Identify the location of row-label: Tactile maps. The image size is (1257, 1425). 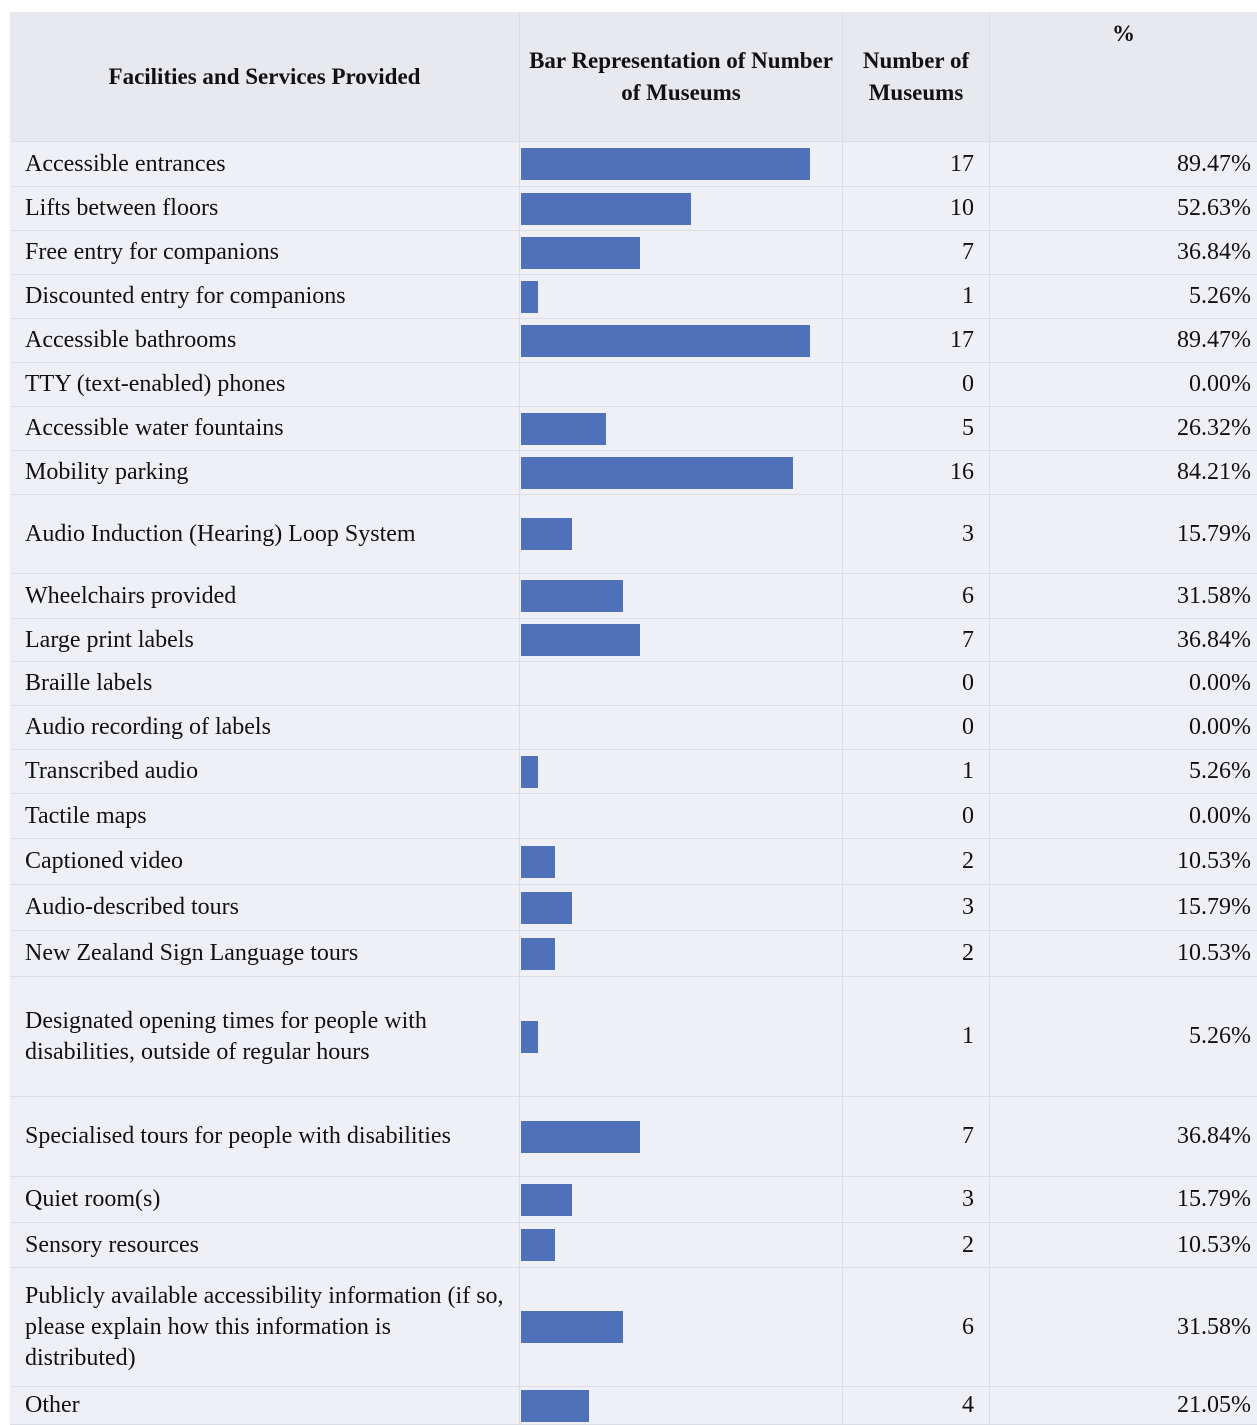
(265, 816).